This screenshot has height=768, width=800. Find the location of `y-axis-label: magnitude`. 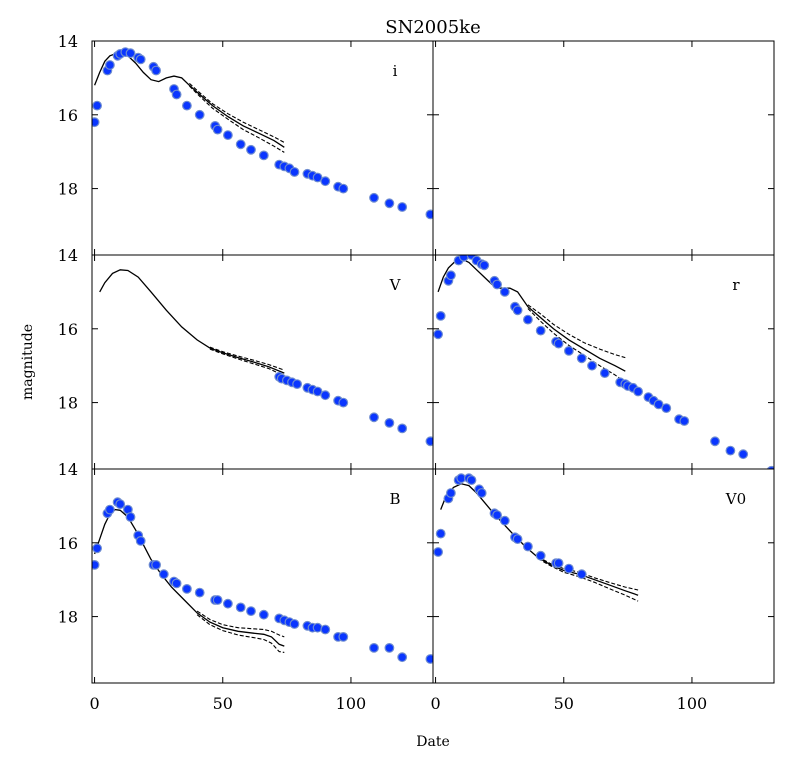

y-axis-label: magnitude is located at coordinates (28, 362).